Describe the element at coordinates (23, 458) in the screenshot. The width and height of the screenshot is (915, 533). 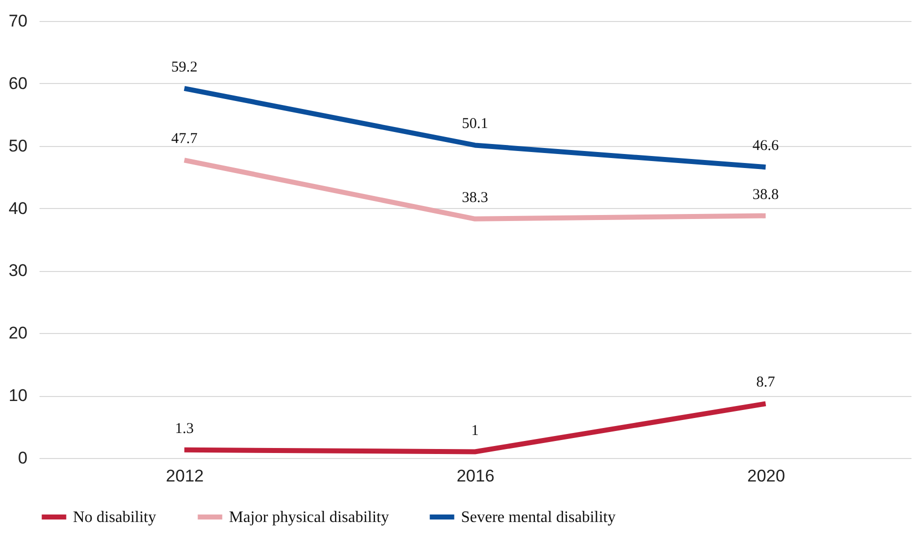
I see `y-tick-label: 0` at that location.